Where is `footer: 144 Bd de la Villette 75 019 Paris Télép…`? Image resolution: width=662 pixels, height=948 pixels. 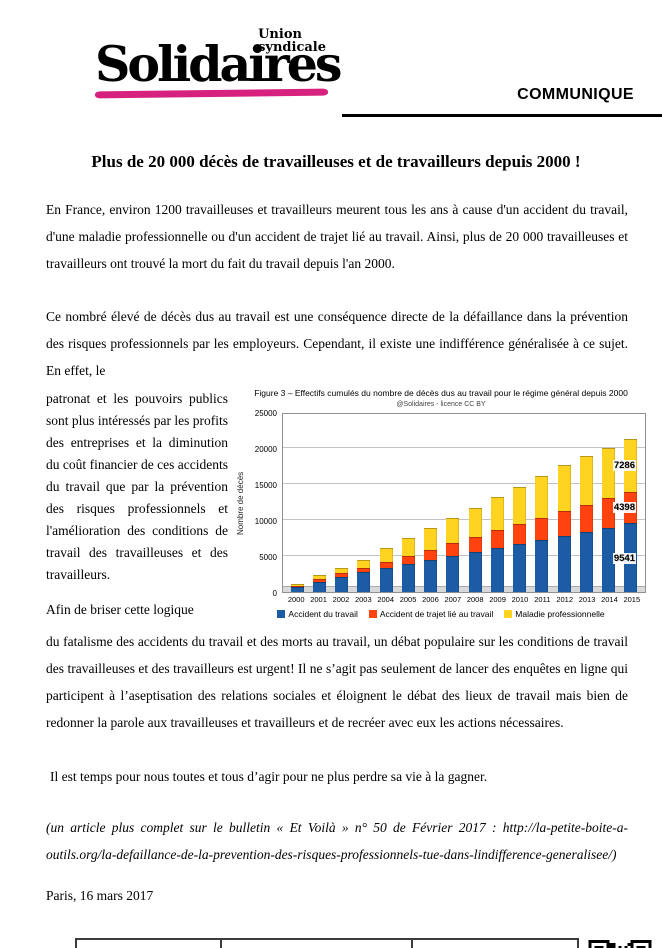 footer: 144 Bd de la Villette 75 019 Paris Télép… is located at coordinates (368, 943).